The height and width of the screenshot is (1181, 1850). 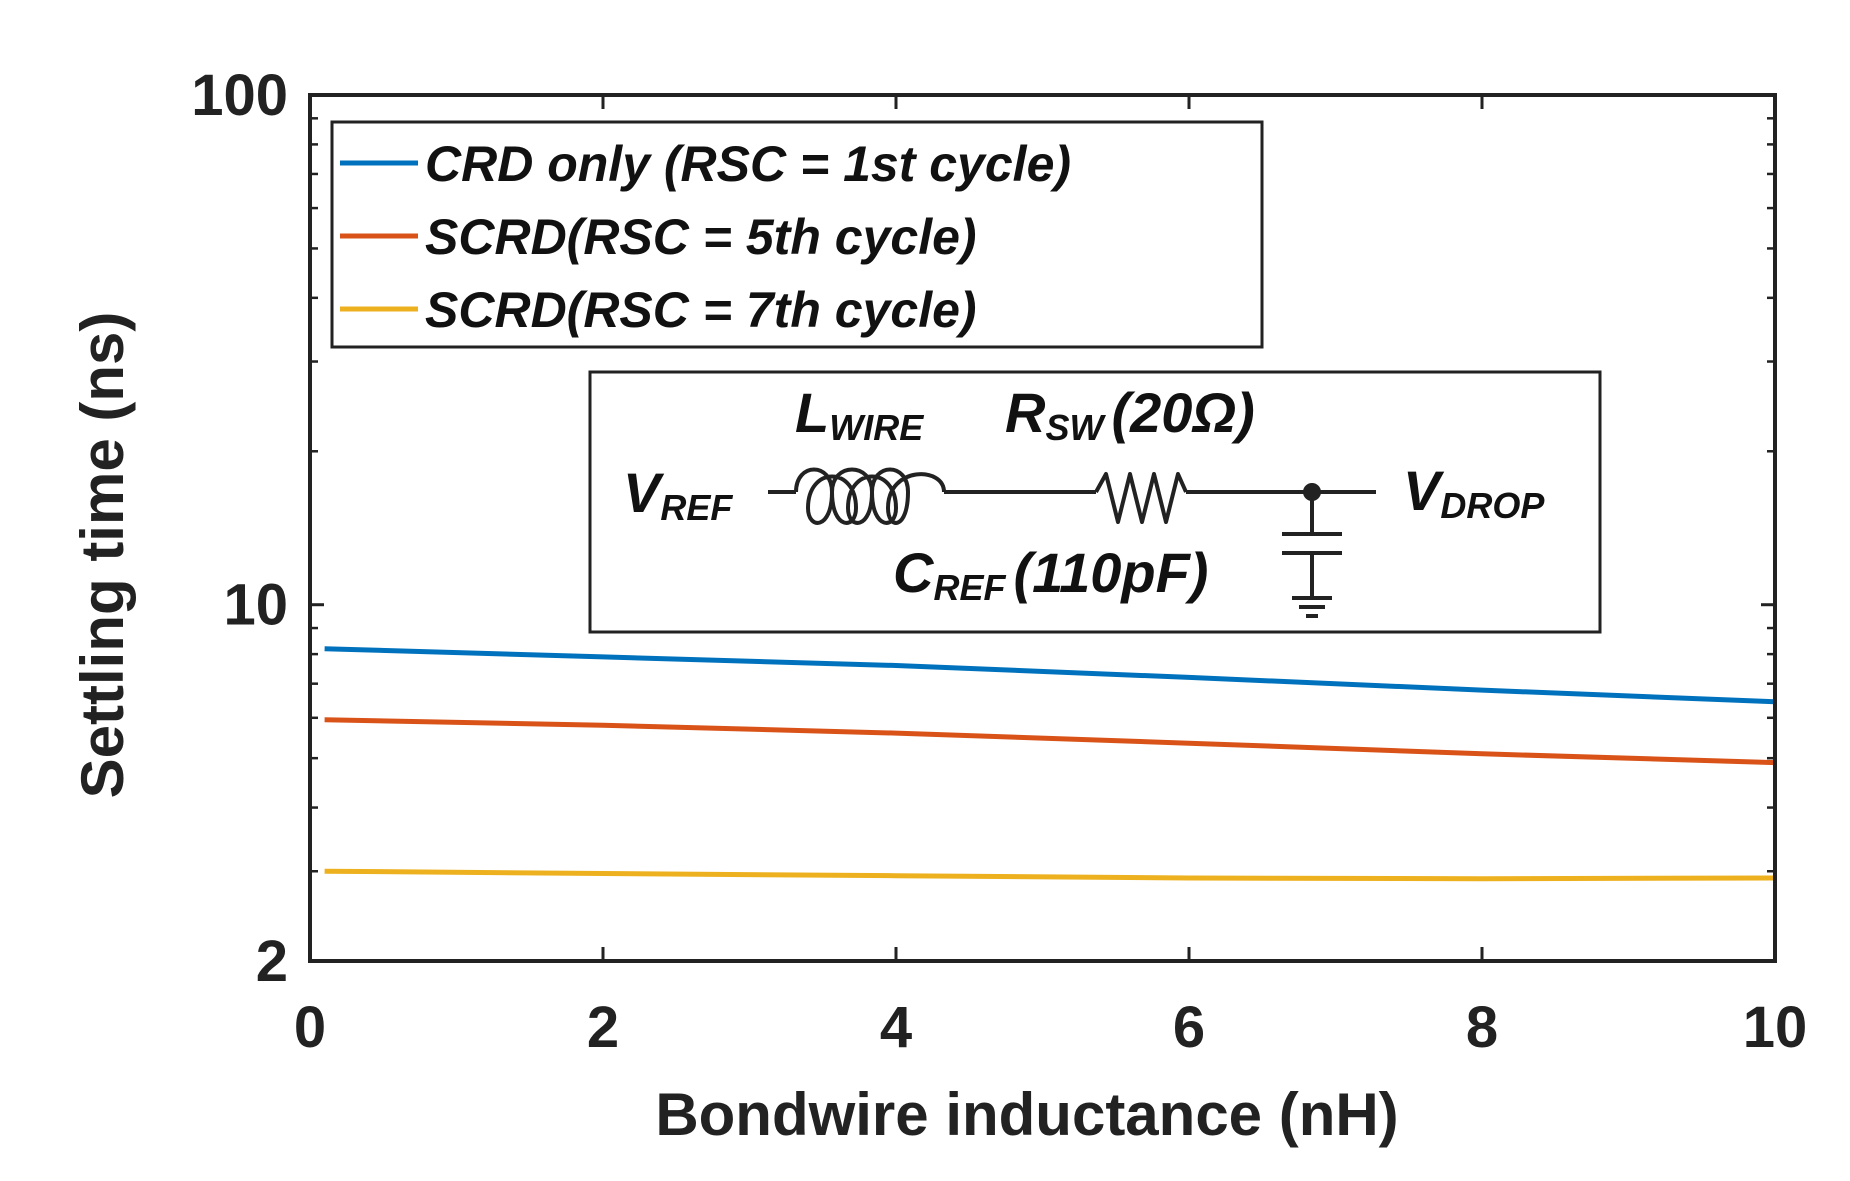 What do you see at coordinates (1474, 492) in the screenshot?
I see `v-drop-label: VDROP` at bounding box center [1474, 492].